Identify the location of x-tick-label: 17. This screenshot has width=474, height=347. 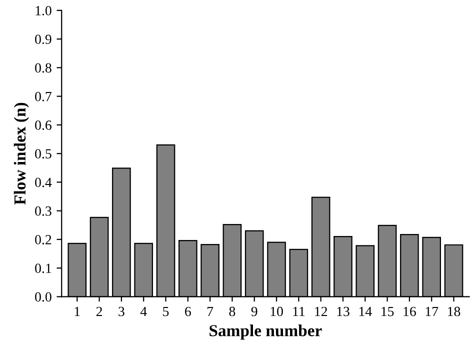
(432, 311).